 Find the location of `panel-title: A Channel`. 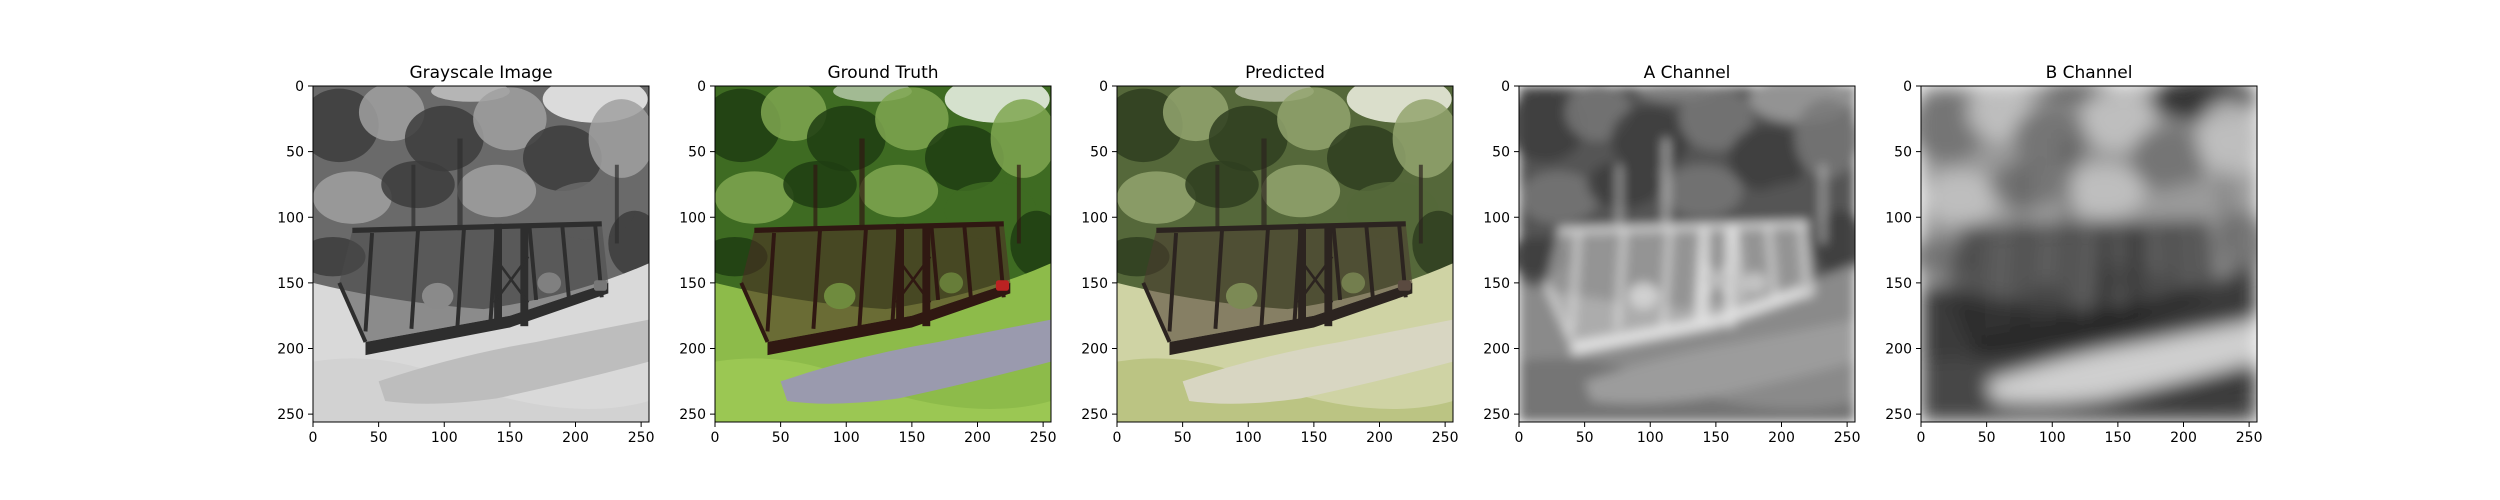

panel-title: A Channel is located at coordinates (1687, 73).